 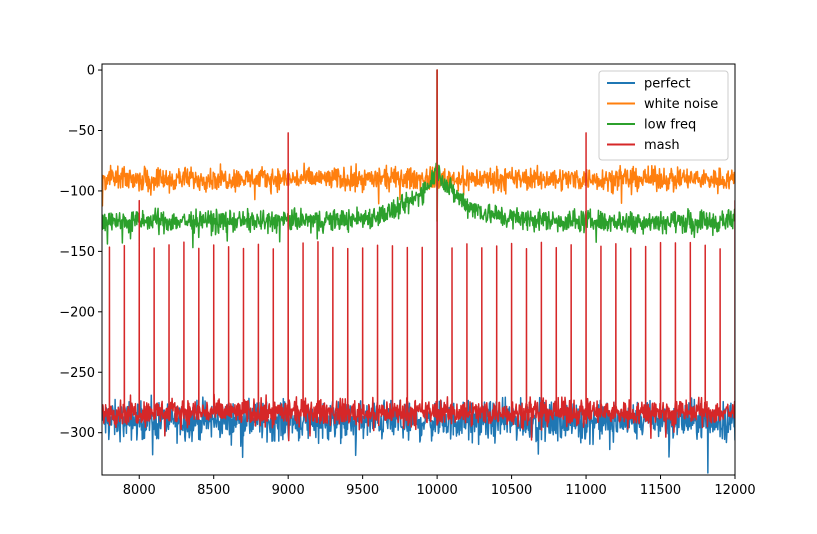 I want to click on legend: perfect white noise low freq mash, so click(x=663, y=115).